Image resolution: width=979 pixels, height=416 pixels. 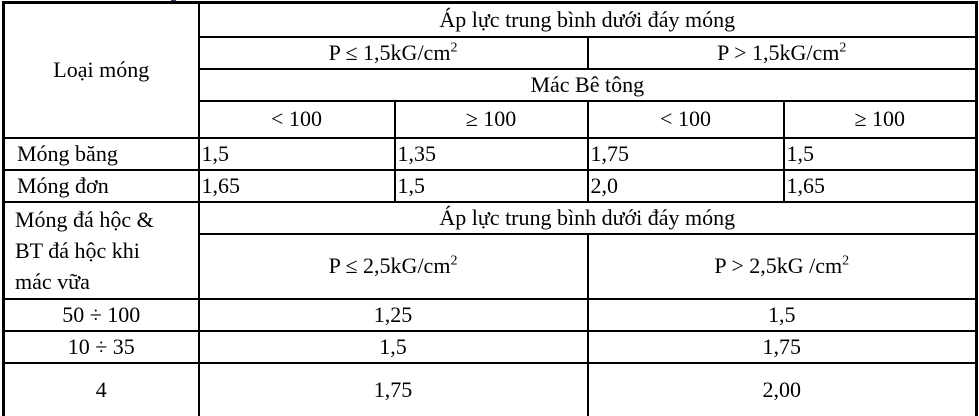 I want to click on value-high: 1,75, so click(x=782, y=346).